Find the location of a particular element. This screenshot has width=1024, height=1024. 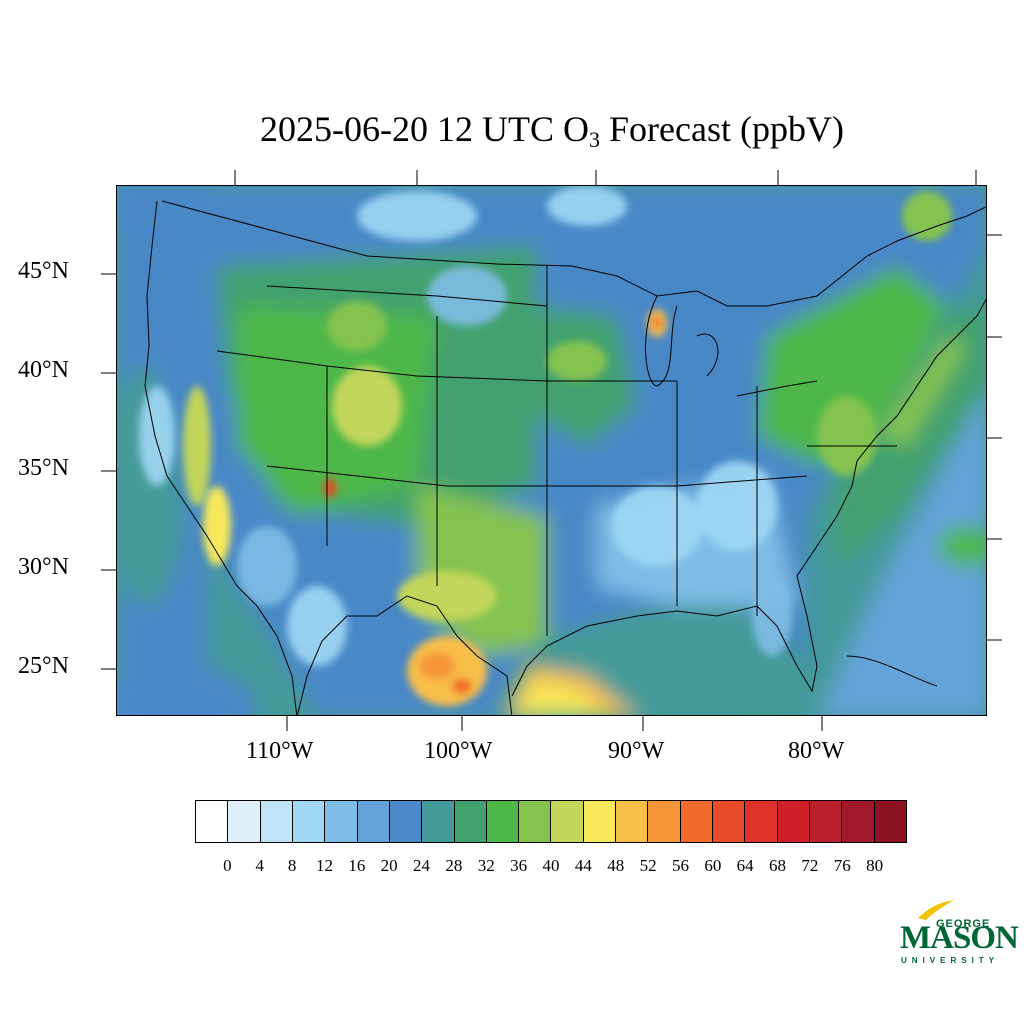

pacific-coastline is located at coordinates (221, 457).